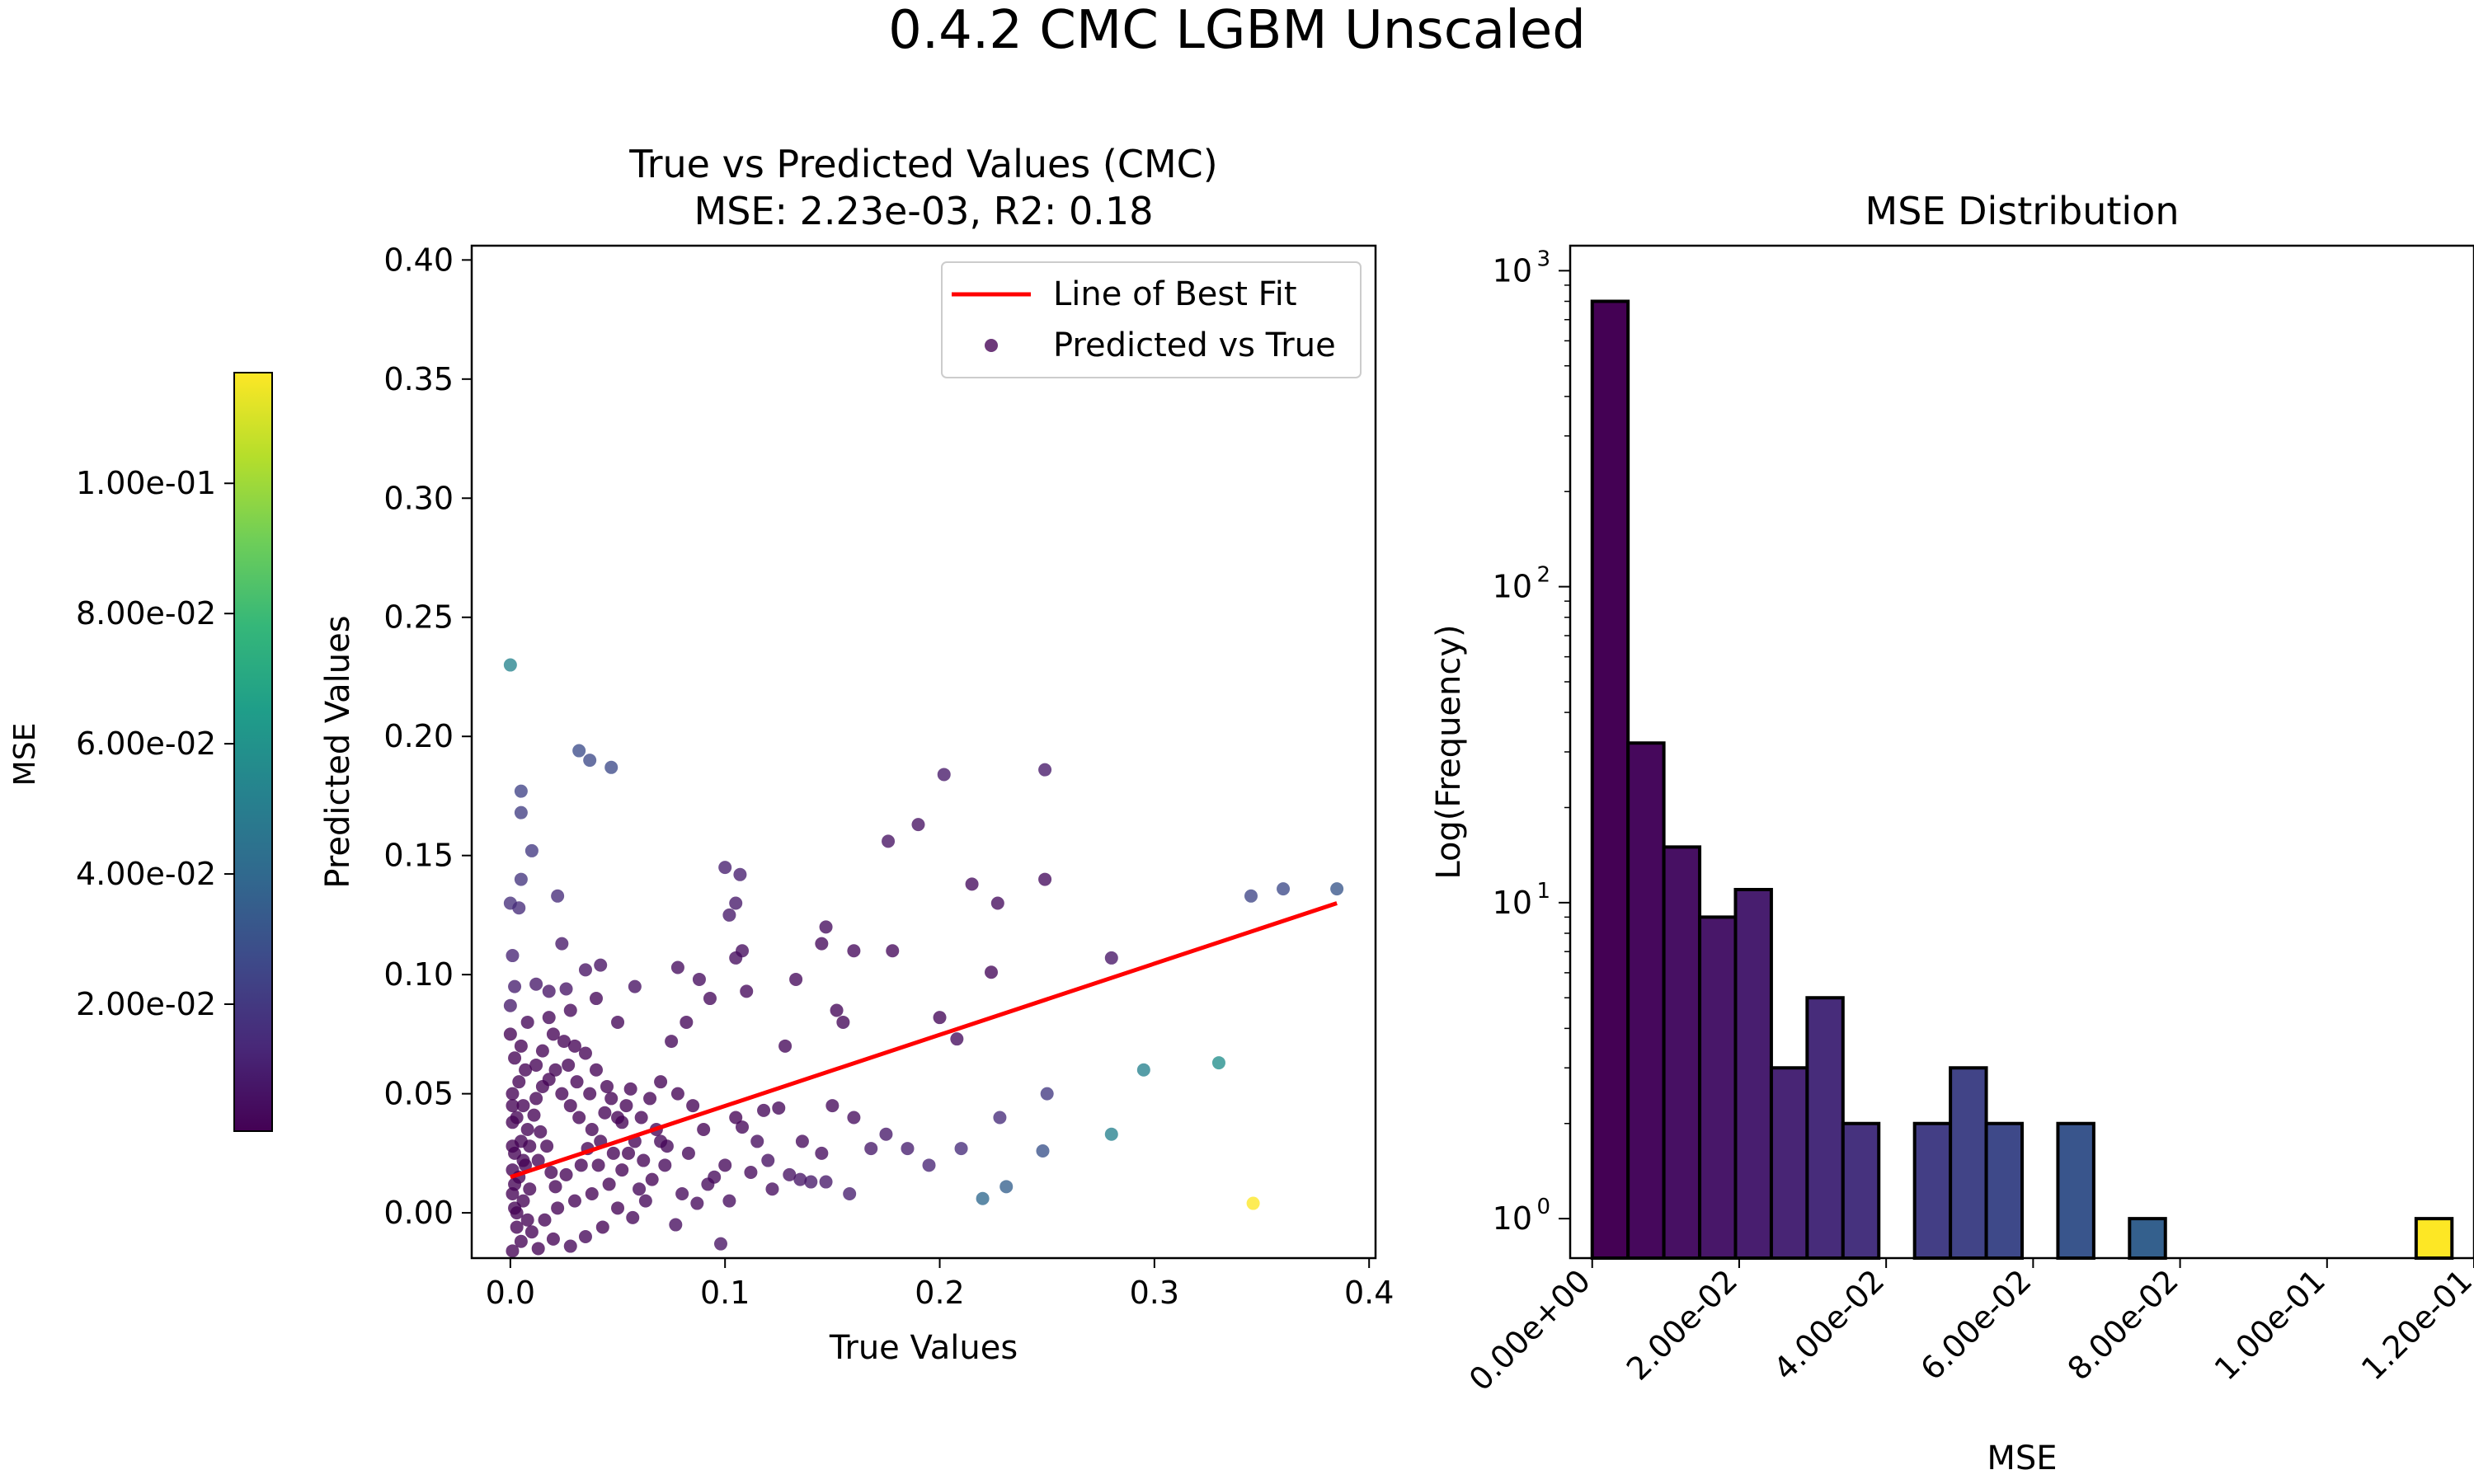 The image size is (2474, 1484). I want to click on colorbar-tick-label: 1.00e-01, so click(146, 483).